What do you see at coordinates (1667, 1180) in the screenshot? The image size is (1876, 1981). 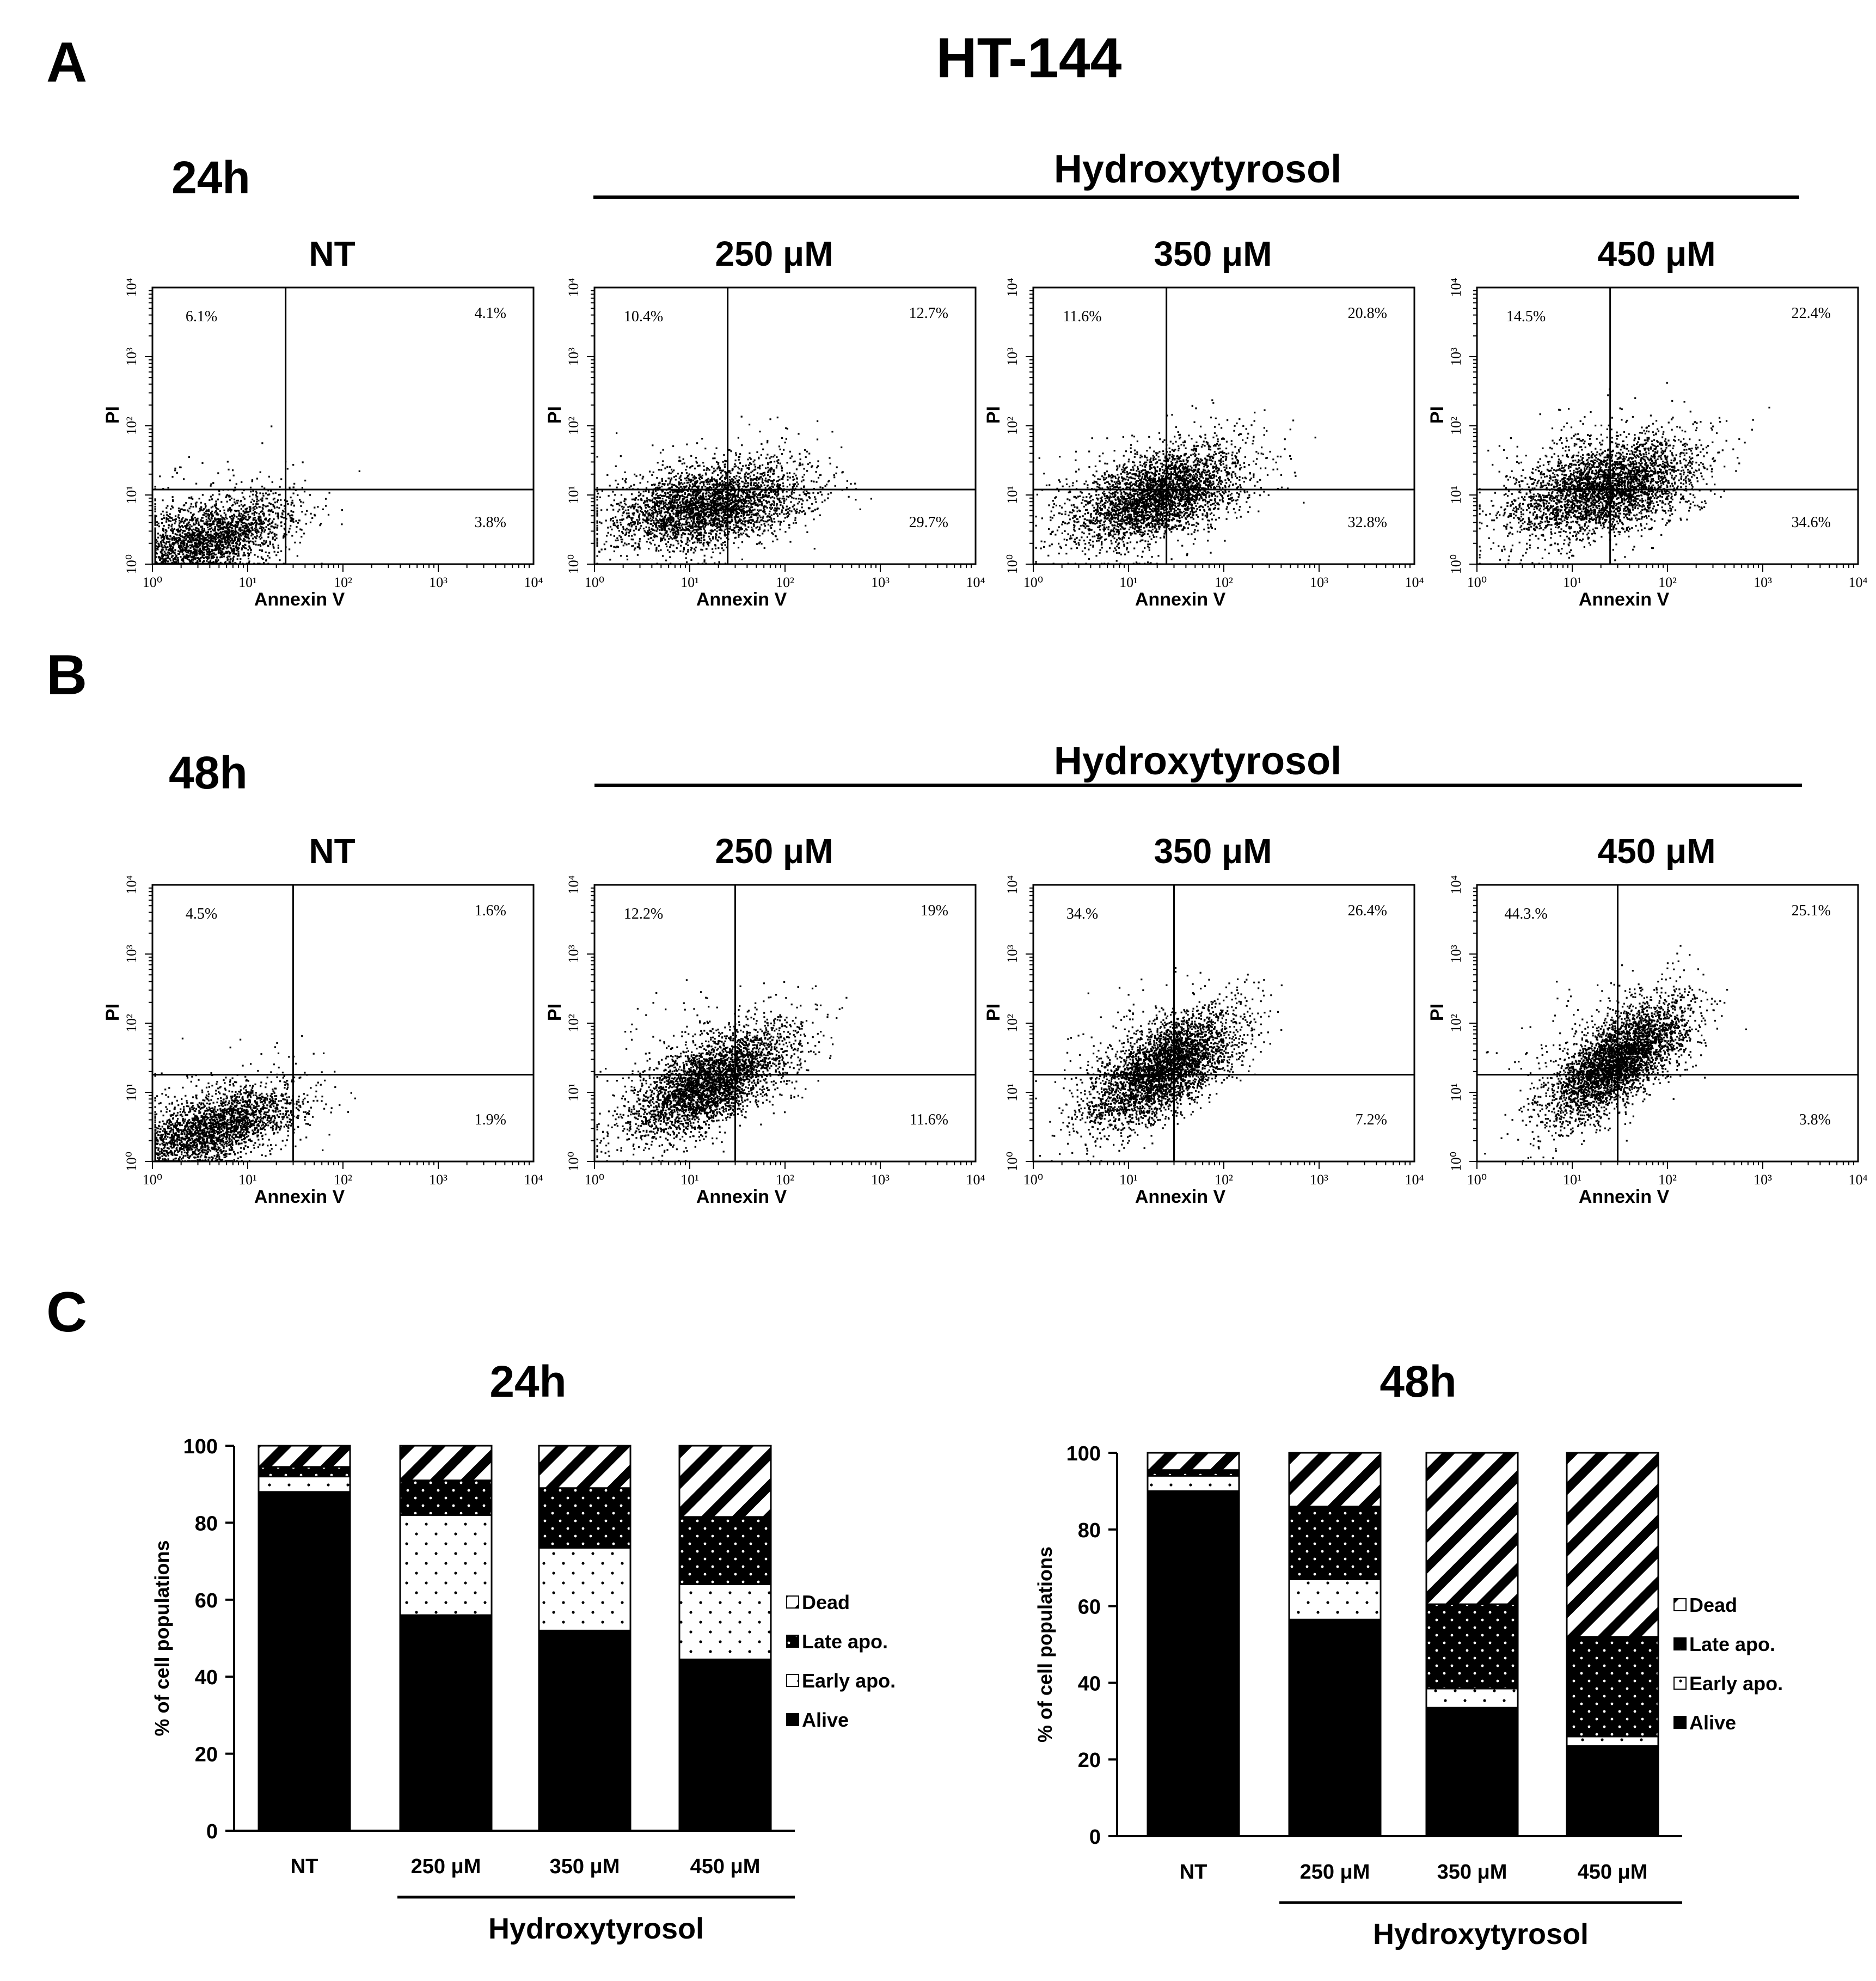 I see `x-tick-label: 10²` at bounding box center [1667, 1180].